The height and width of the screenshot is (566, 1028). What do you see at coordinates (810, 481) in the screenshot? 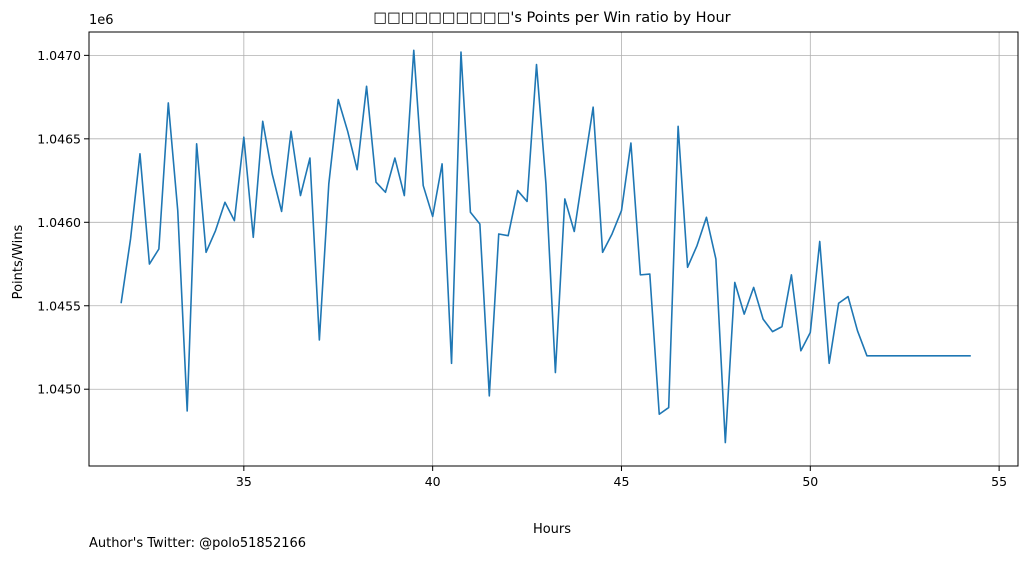
I see `x-tick-label: 50` at bounding box center [810, 481].